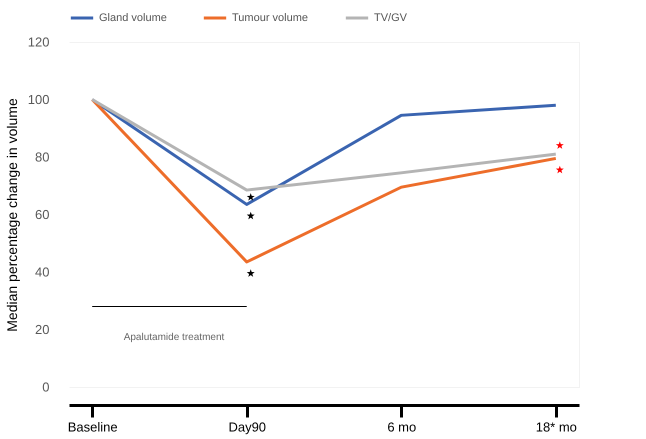  I want to click on y-tick-label: 0, so click(46, 387).